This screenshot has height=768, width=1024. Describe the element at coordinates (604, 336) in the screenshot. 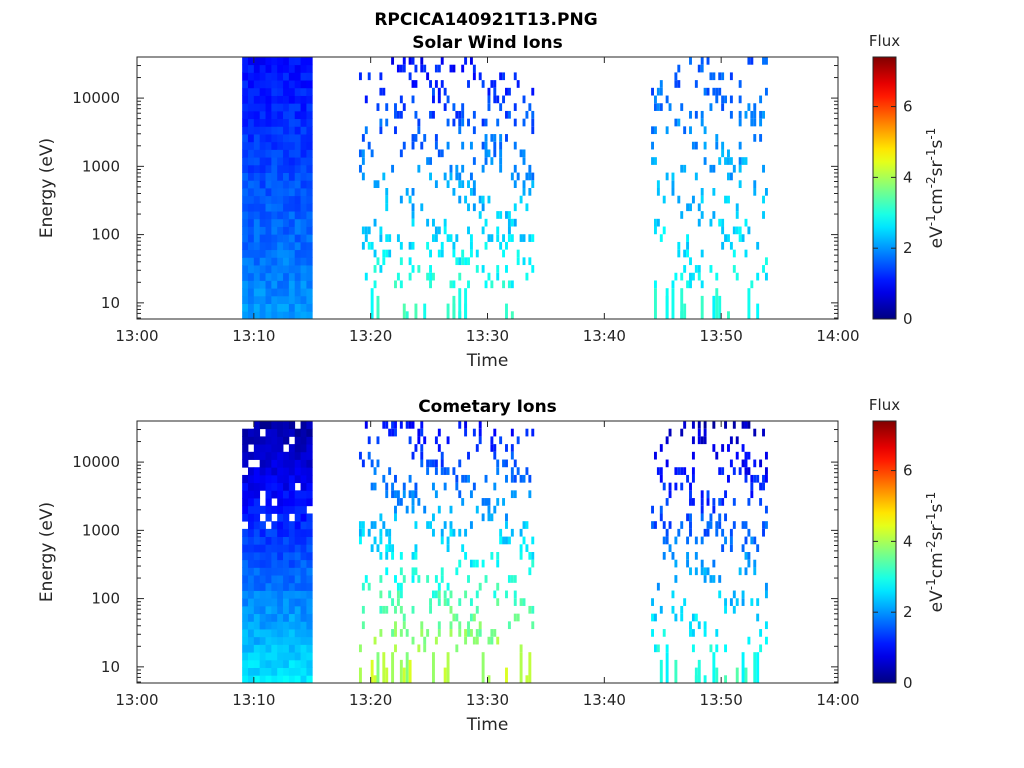

I see `x-tick-label: 13:40` at that location.